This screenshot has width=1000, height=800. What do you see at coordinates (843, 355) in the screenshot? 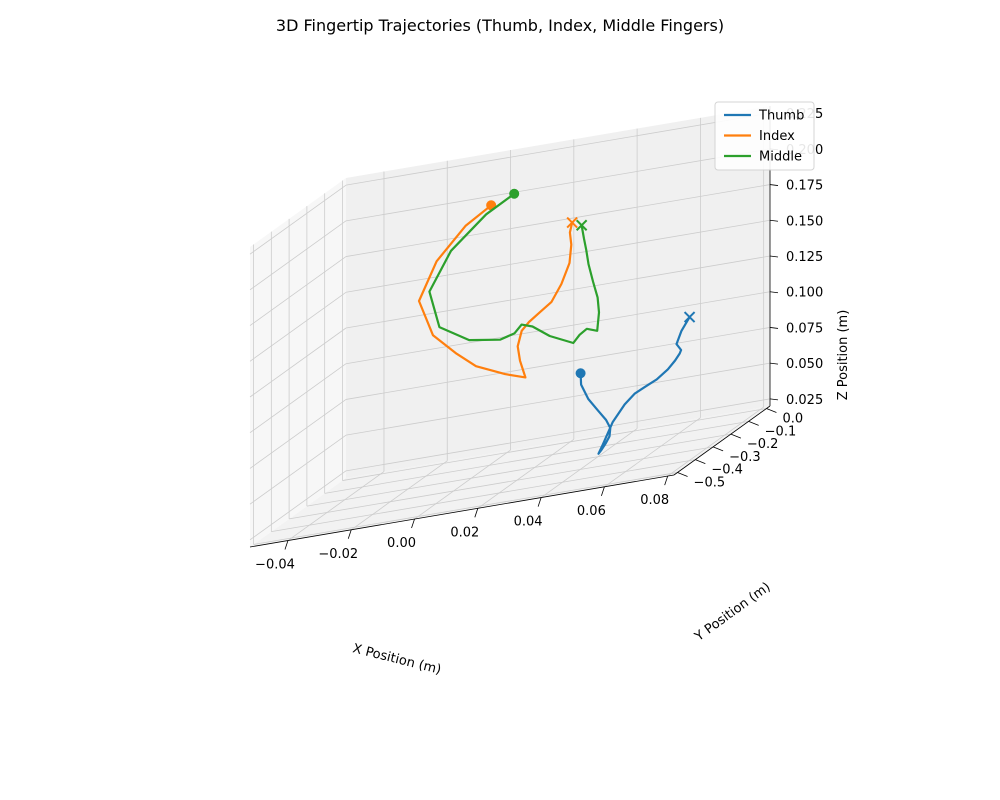
I see `z-axis-label: Z Position (m)` at bounding box center [843, 355].